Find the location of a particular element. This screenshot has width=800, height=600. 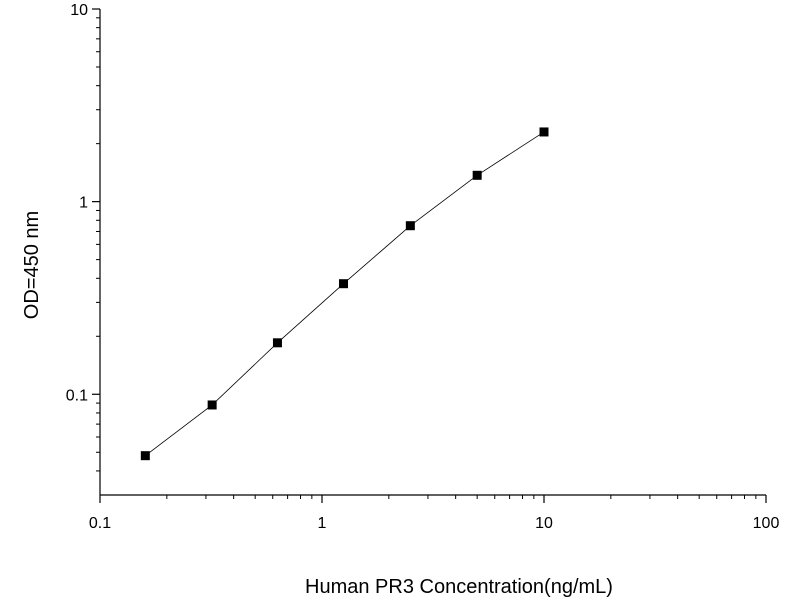

y-tick-label: 10 is located at coordinates (79, 10).